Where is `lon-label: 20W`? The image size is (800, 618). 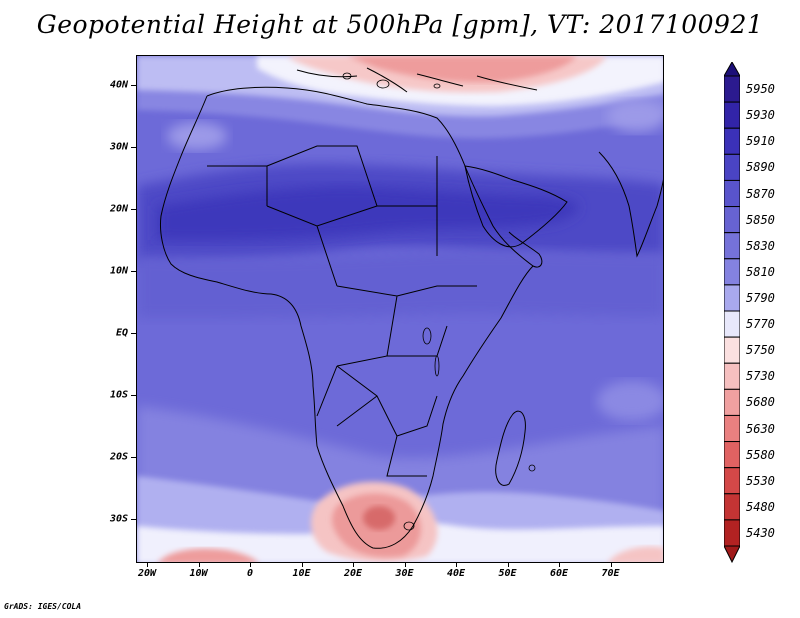 lon-label: 20W is located at coordinates (147, 573).